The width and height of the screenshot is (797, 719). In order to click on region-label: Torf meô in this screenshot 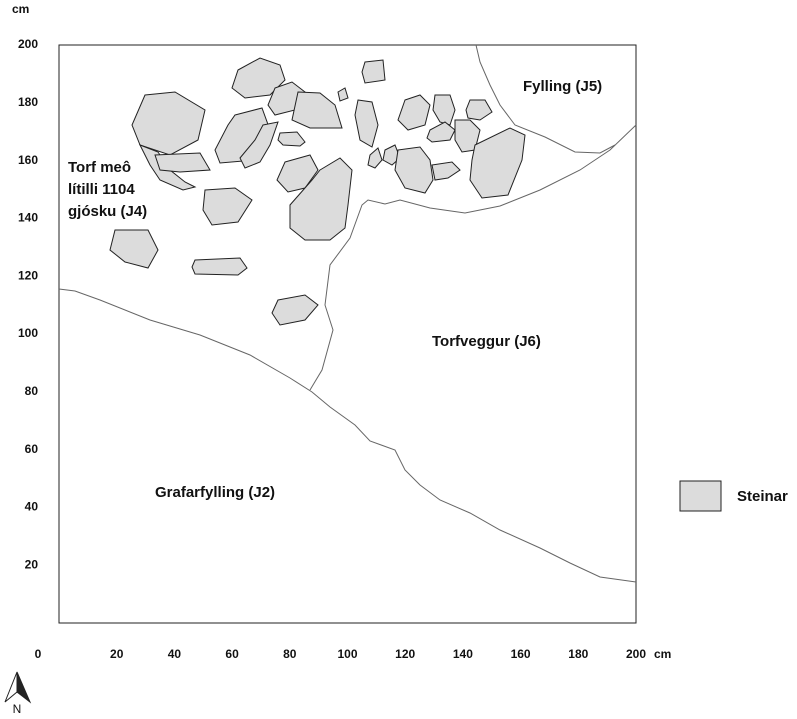, I will do `click(99, 167)`.